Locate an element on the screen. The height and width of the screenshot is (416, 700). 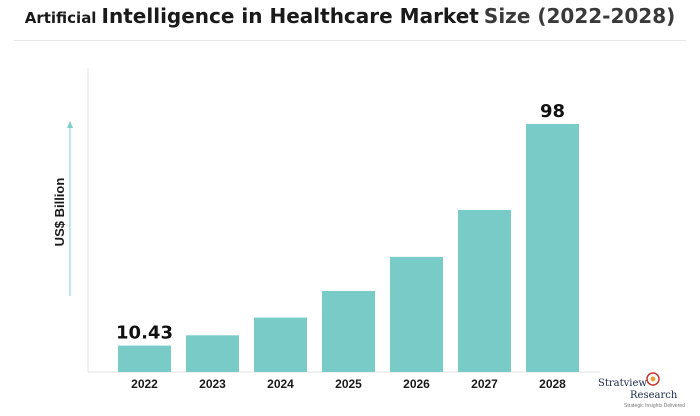
bar-2024 is located at coordinates (280, 344).